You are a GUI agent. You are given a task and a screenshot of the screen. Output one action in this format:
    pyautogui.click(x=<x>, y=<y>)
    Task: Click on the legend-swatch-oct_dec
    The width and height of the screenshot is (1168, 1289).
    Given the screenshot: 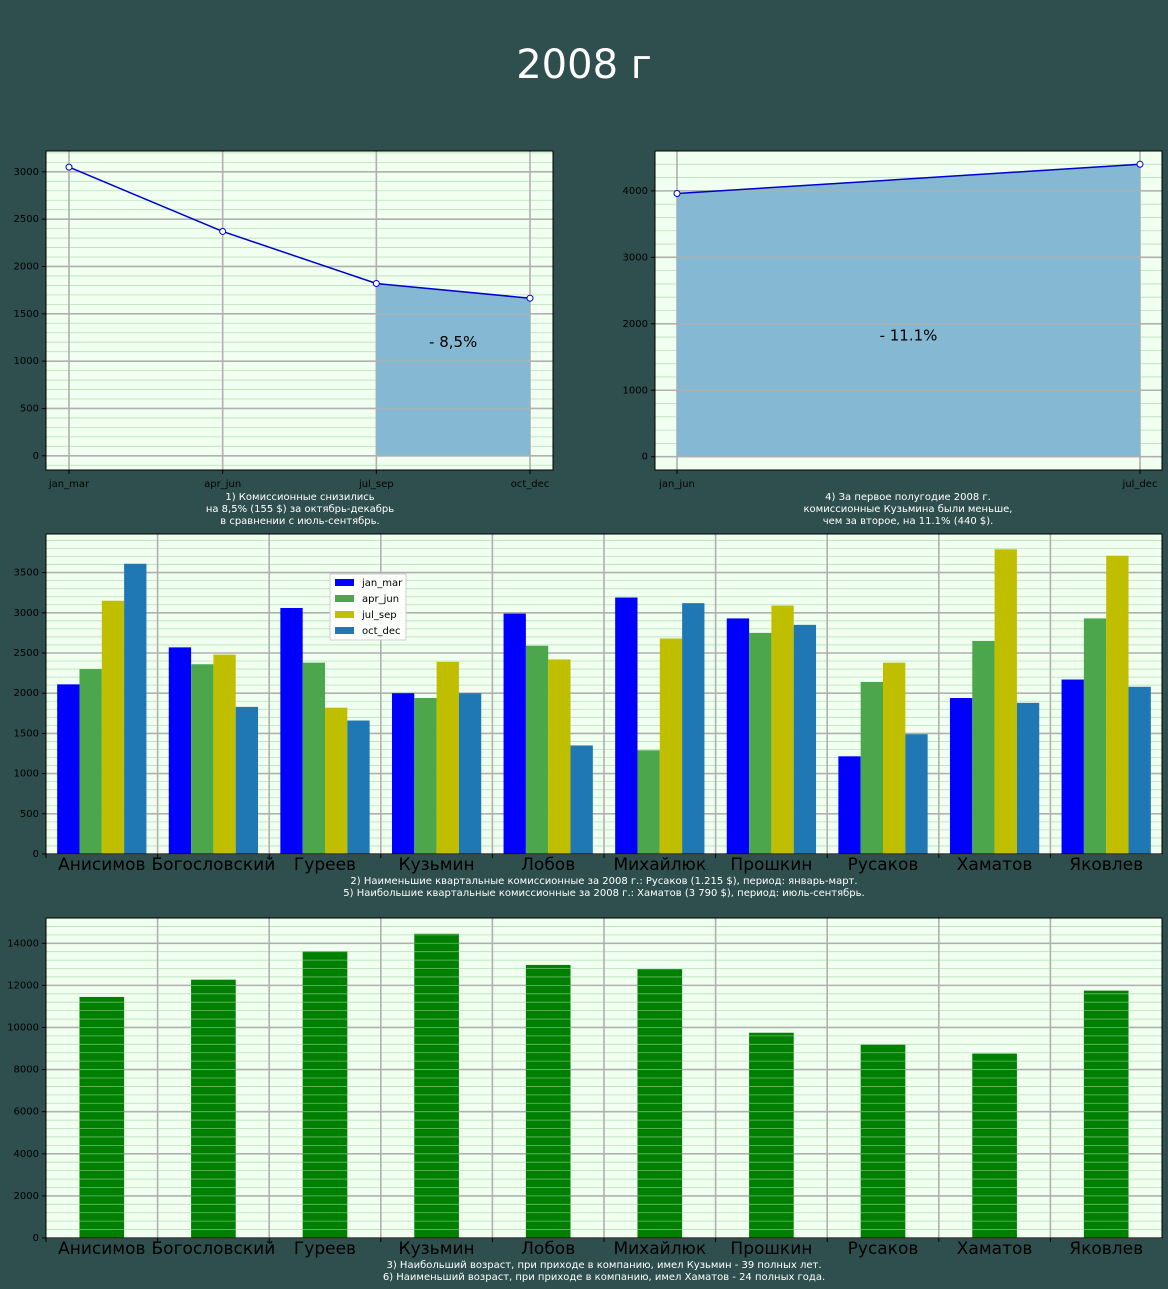 What is the action you would take?
    pyautogui.click(x=344, y=630)
    